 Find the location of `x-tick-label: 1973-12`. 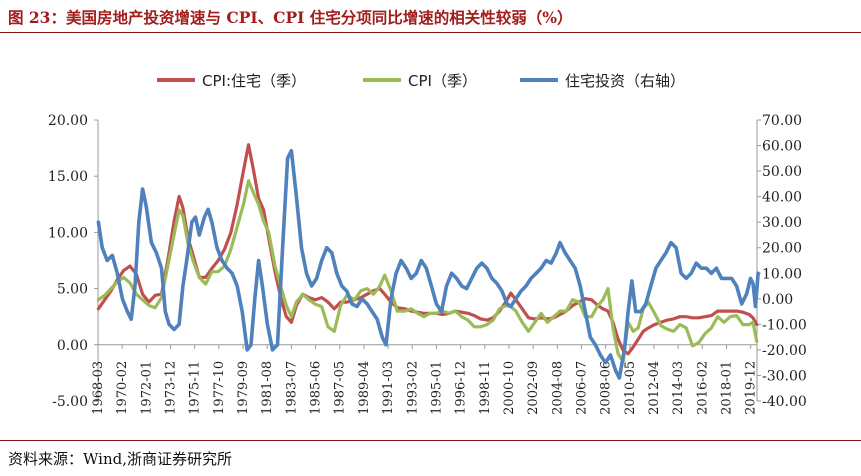

x-tick-label: 1973-12 is located at coordinates (171, 388).